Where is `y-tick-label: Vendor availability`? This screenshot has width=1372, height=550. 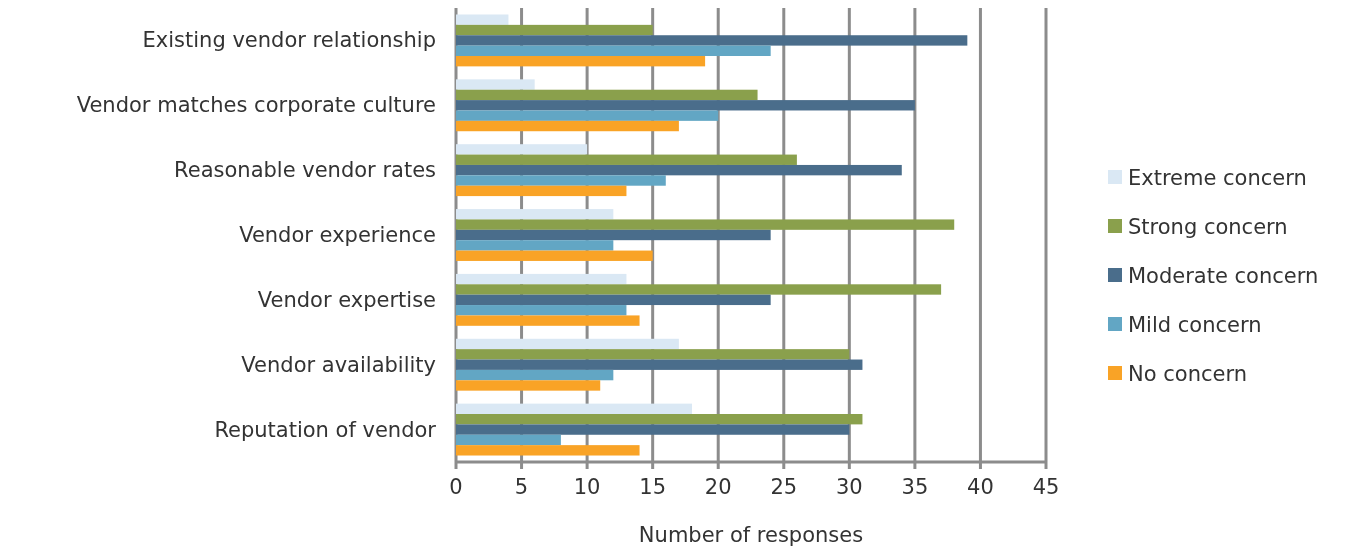
y-tick-label: Vendor availability is located at coordinates (338, 364).